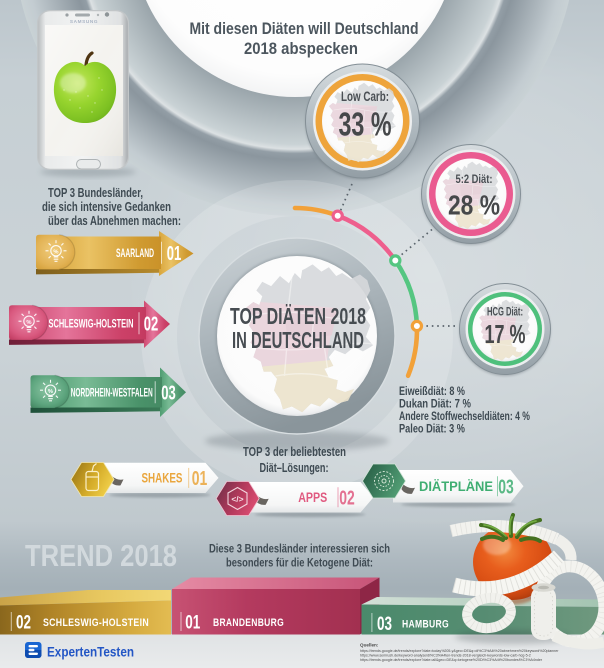 Image resolution: width=604 pixels, height=668 pixels. What do you see at coordinates (84, 21) in the screenshot?
I see `svg-text: SAMSUNG` at bounding box center [84, 21].